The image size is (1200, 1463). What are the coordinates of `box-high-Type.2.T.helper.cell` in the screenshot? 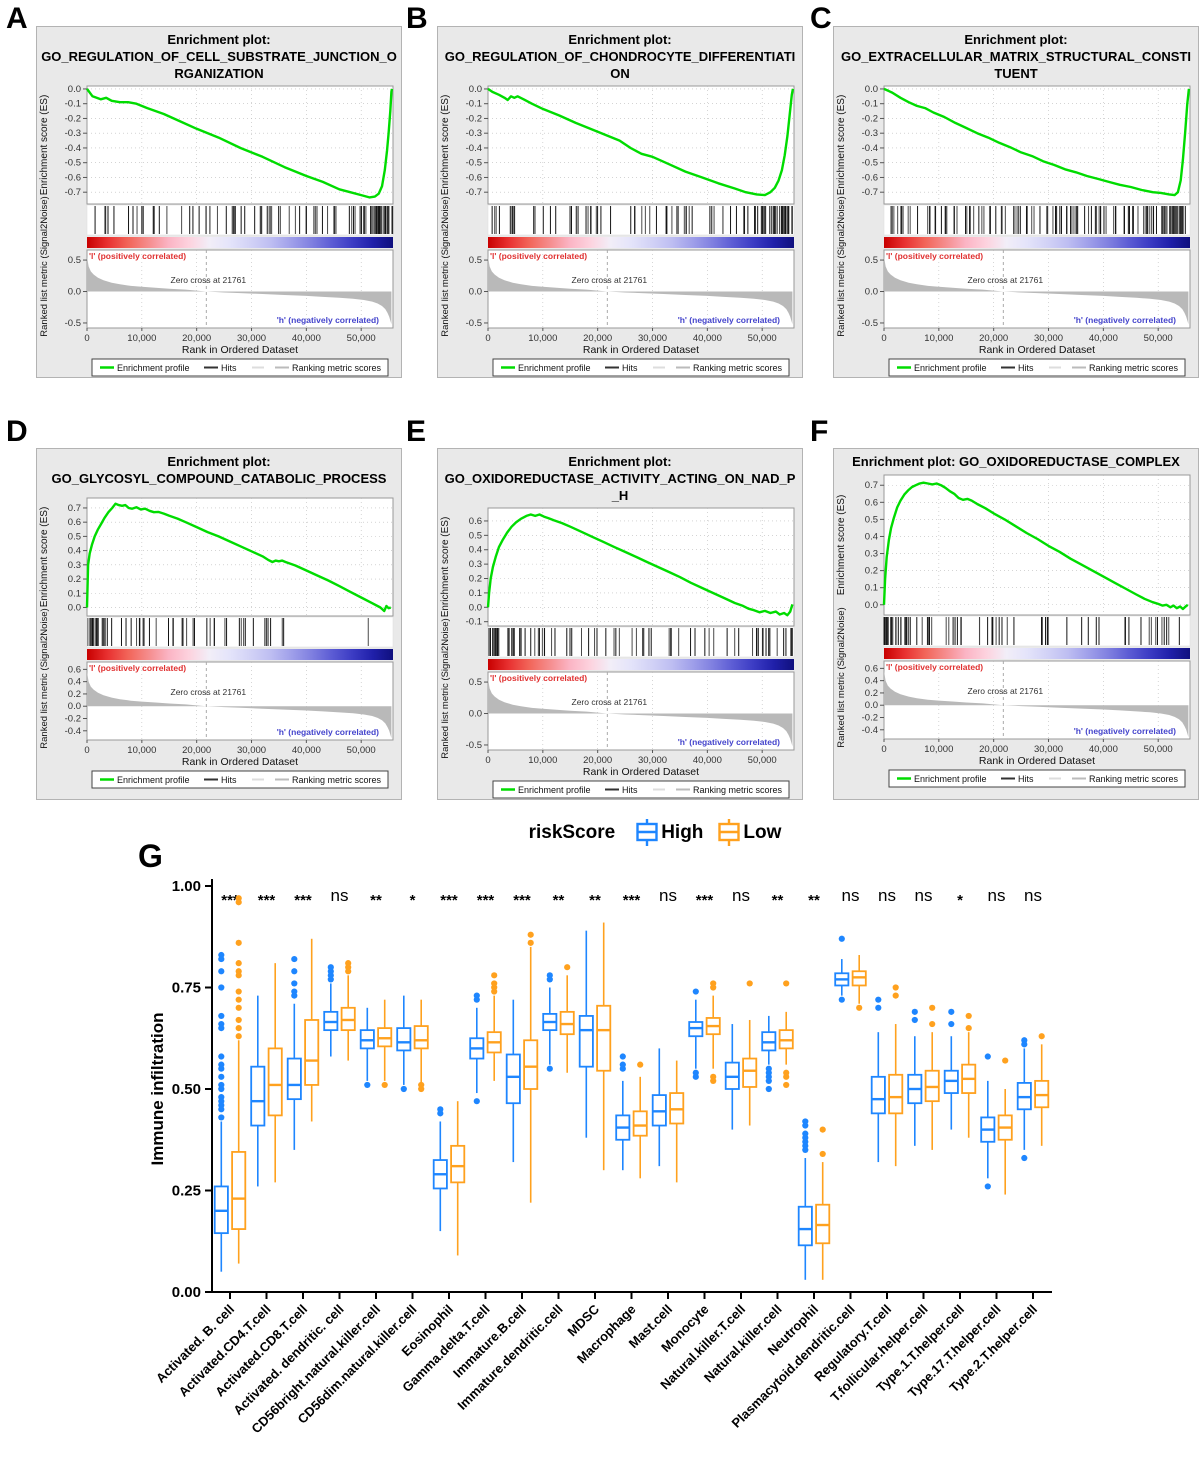 It's located at (1024, 1099).